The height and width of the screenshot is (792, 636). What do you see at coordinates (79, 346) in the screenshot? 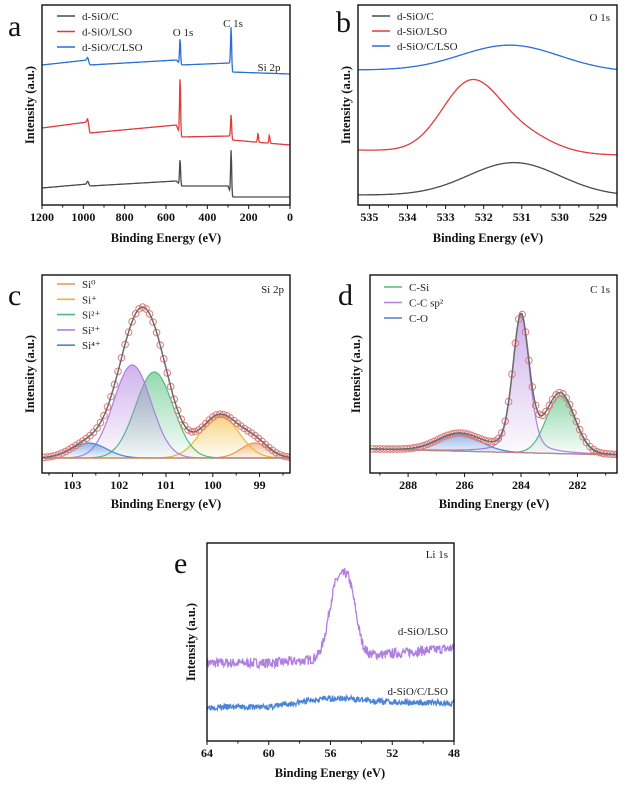
I see `legend-item-si: Si⁴⁺` at bounding box center [79, 346].